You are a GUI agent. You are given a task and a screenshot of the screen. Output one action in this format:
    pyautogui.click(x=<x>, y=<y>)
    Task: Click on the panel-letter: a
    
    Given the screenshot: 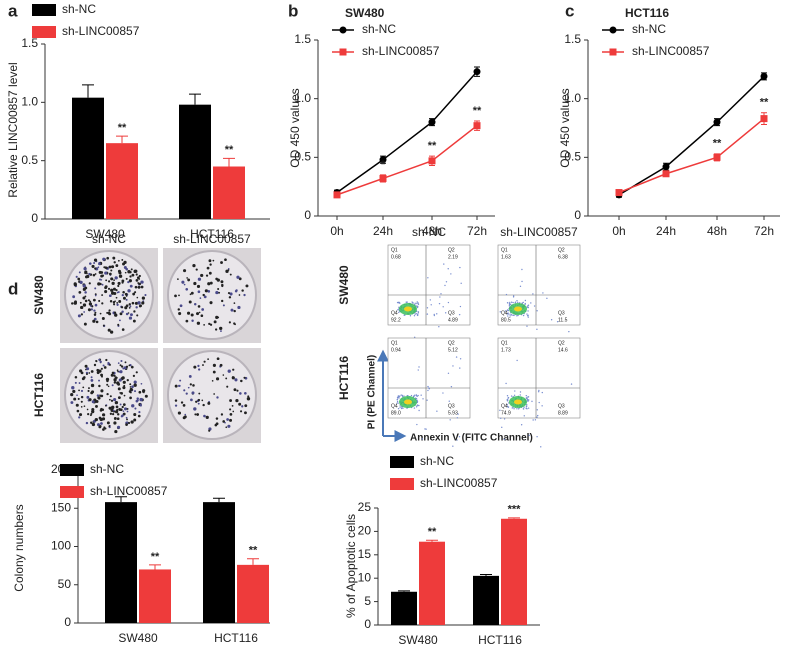 What is the action you would take?
    pyautogui.click(x=13, y=10)
    